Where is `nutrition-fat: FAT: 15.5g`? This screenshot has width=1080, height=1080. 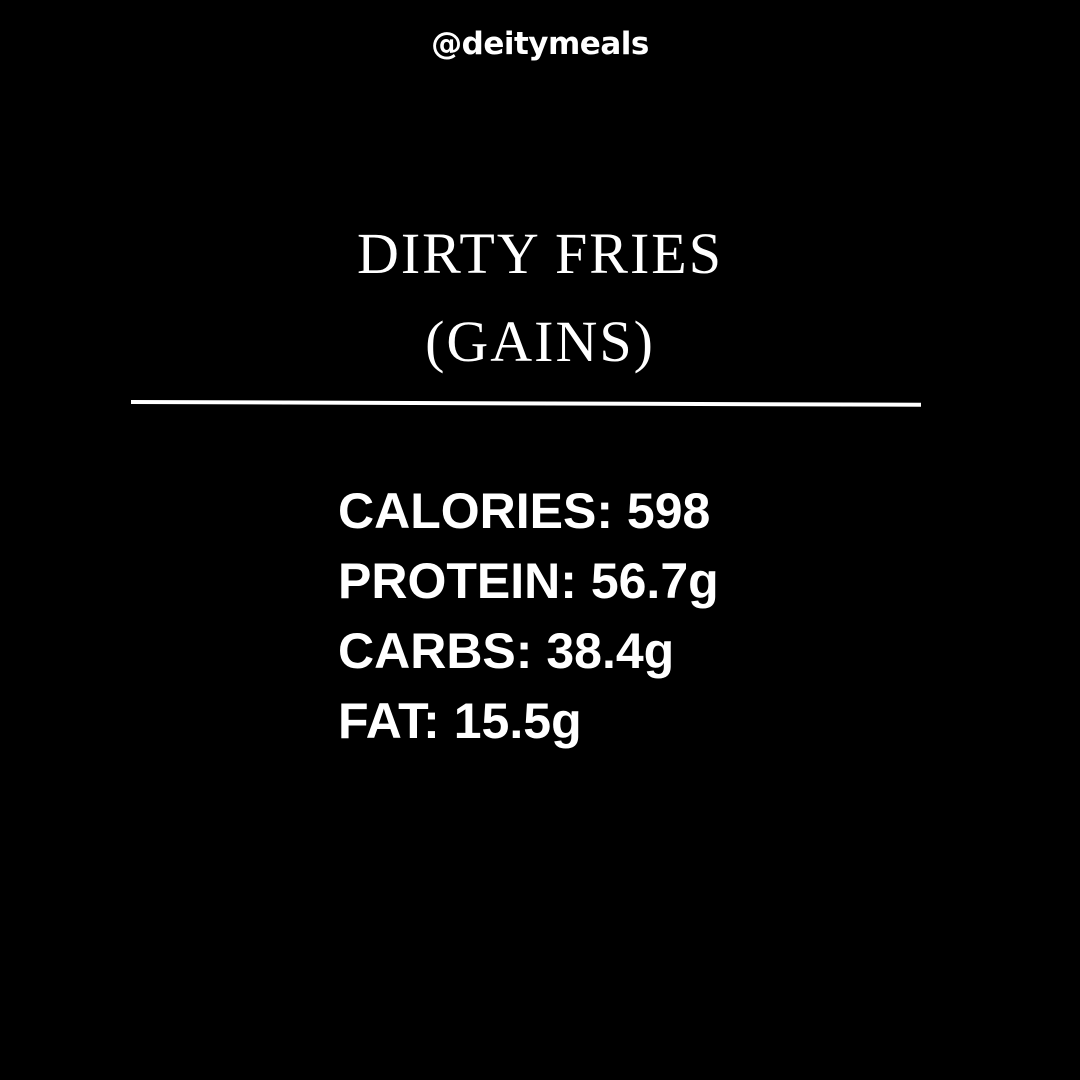
nutrition-fat: FAT: 15.5g is located at coordinates (528, 721).